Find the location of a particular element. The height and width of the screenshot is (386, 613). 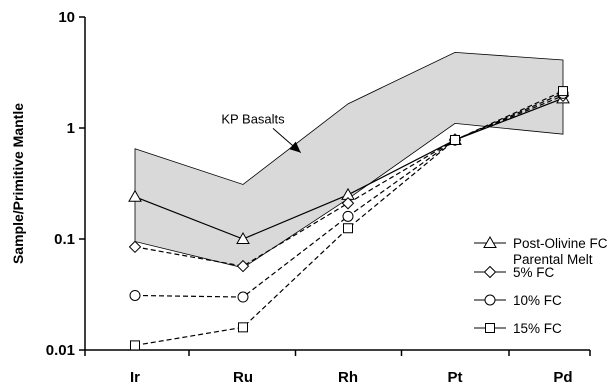

y-tick-label: 10 is located at coordinates (66, 17).